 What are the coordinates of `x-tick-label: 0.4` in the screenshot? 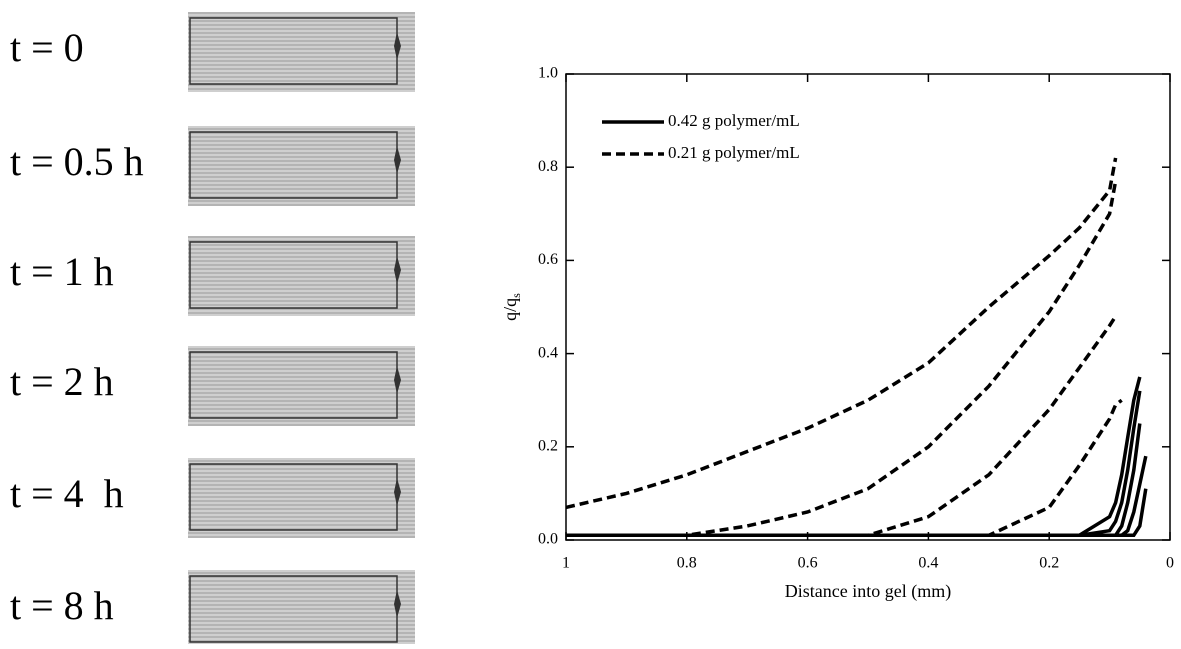 It's located at (928, 563).